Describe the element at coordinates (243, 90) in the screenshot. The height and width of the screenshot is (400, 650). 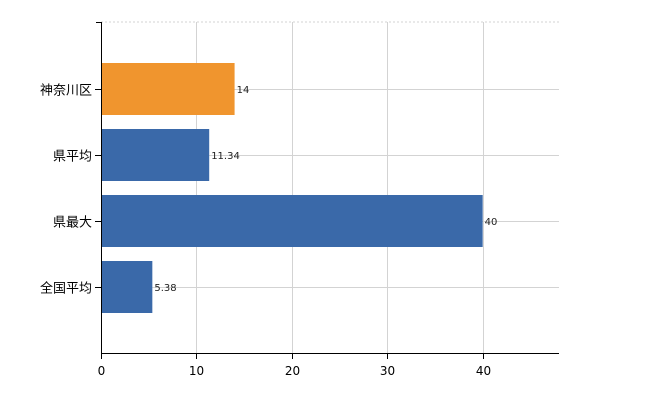
I see `data-label-0: 14` at that location.